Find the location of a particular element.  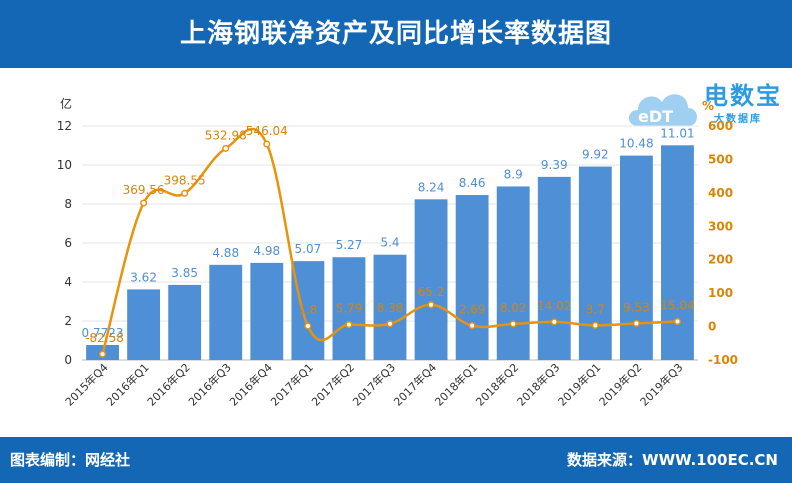

bar-data-label: 5.07 is located at coordinates (308, 249).